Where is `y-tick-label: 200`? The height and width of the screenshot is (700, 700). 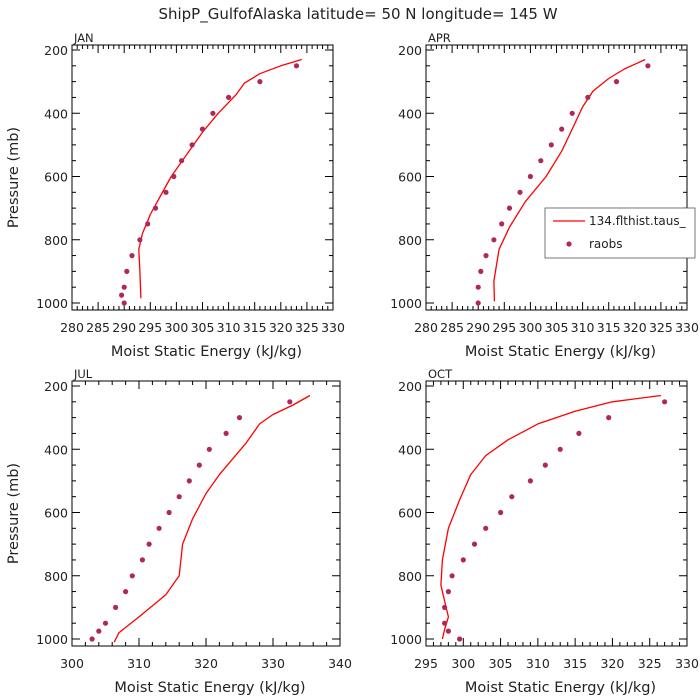 y-tick-label: 200 is located at coordinates (56, 386).